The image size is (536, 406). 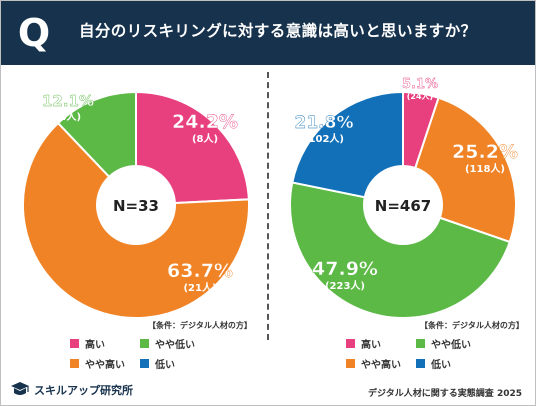 I want to click on pie-data-label: 21.8%, so click(x=324, y=123).